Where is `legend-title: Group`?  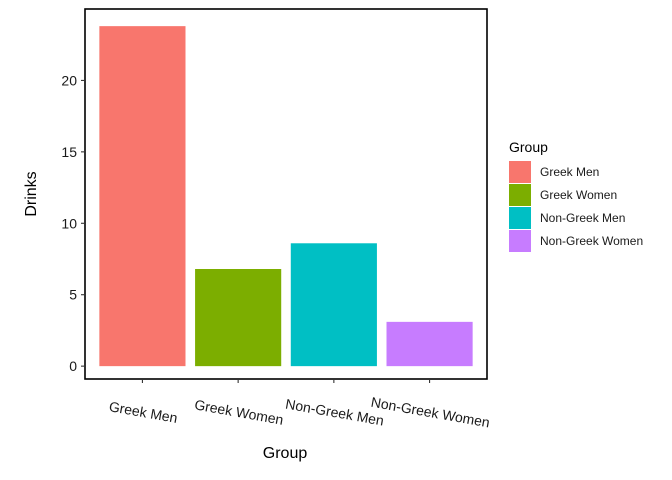
legend-title: Group is located at coordinates (528, 147).